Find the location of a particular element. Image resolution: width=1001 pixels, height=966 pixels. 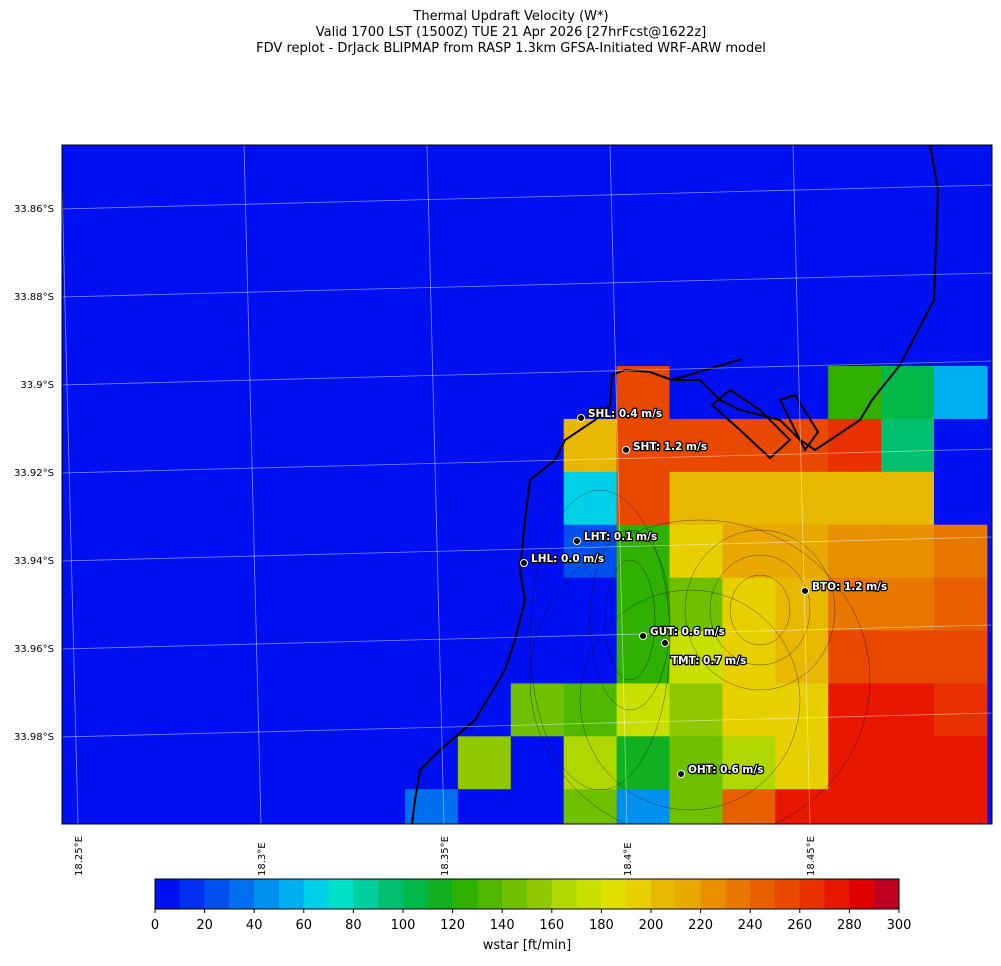

lat-label: 33.88°S is located at coordinates (34, 297).